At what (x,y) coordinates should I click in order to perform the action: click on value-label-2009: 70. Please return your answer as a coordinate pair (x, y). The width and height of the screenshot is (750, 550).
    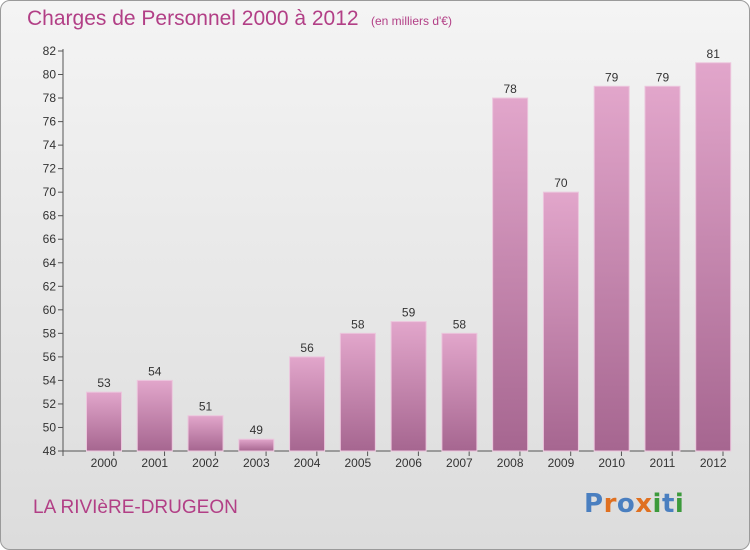
    Looking at the image, I should click on (561, 183).